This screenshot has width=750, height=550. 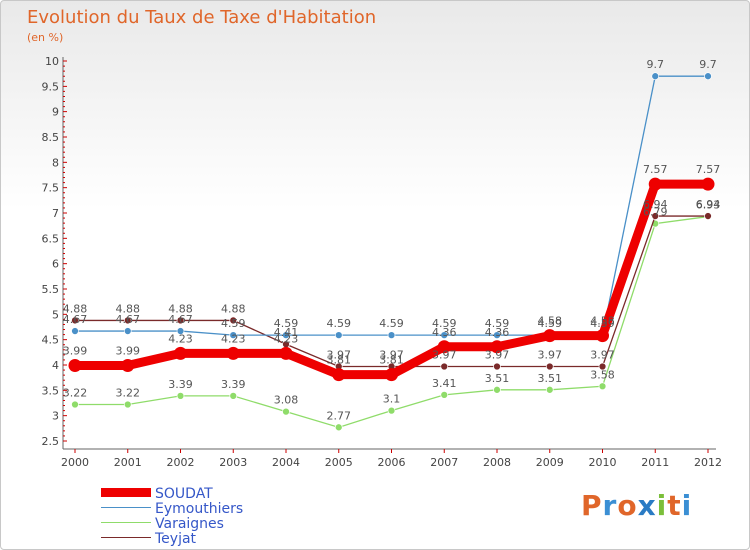 I want to click on y-tick-label: 3.5, so click(x=51, y=390).